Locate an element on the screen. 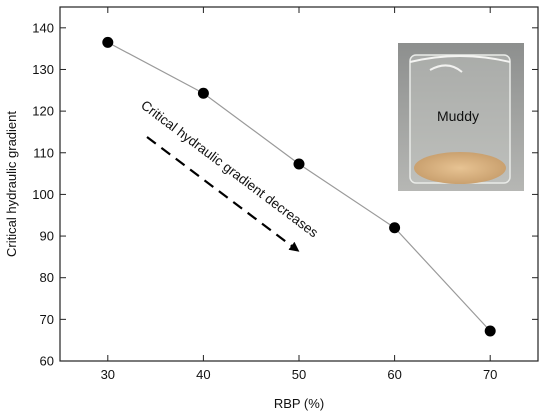 Image resolution: width=550 pixels, height=418 pixels. beaker-rim is located at coordinates (460, 59).